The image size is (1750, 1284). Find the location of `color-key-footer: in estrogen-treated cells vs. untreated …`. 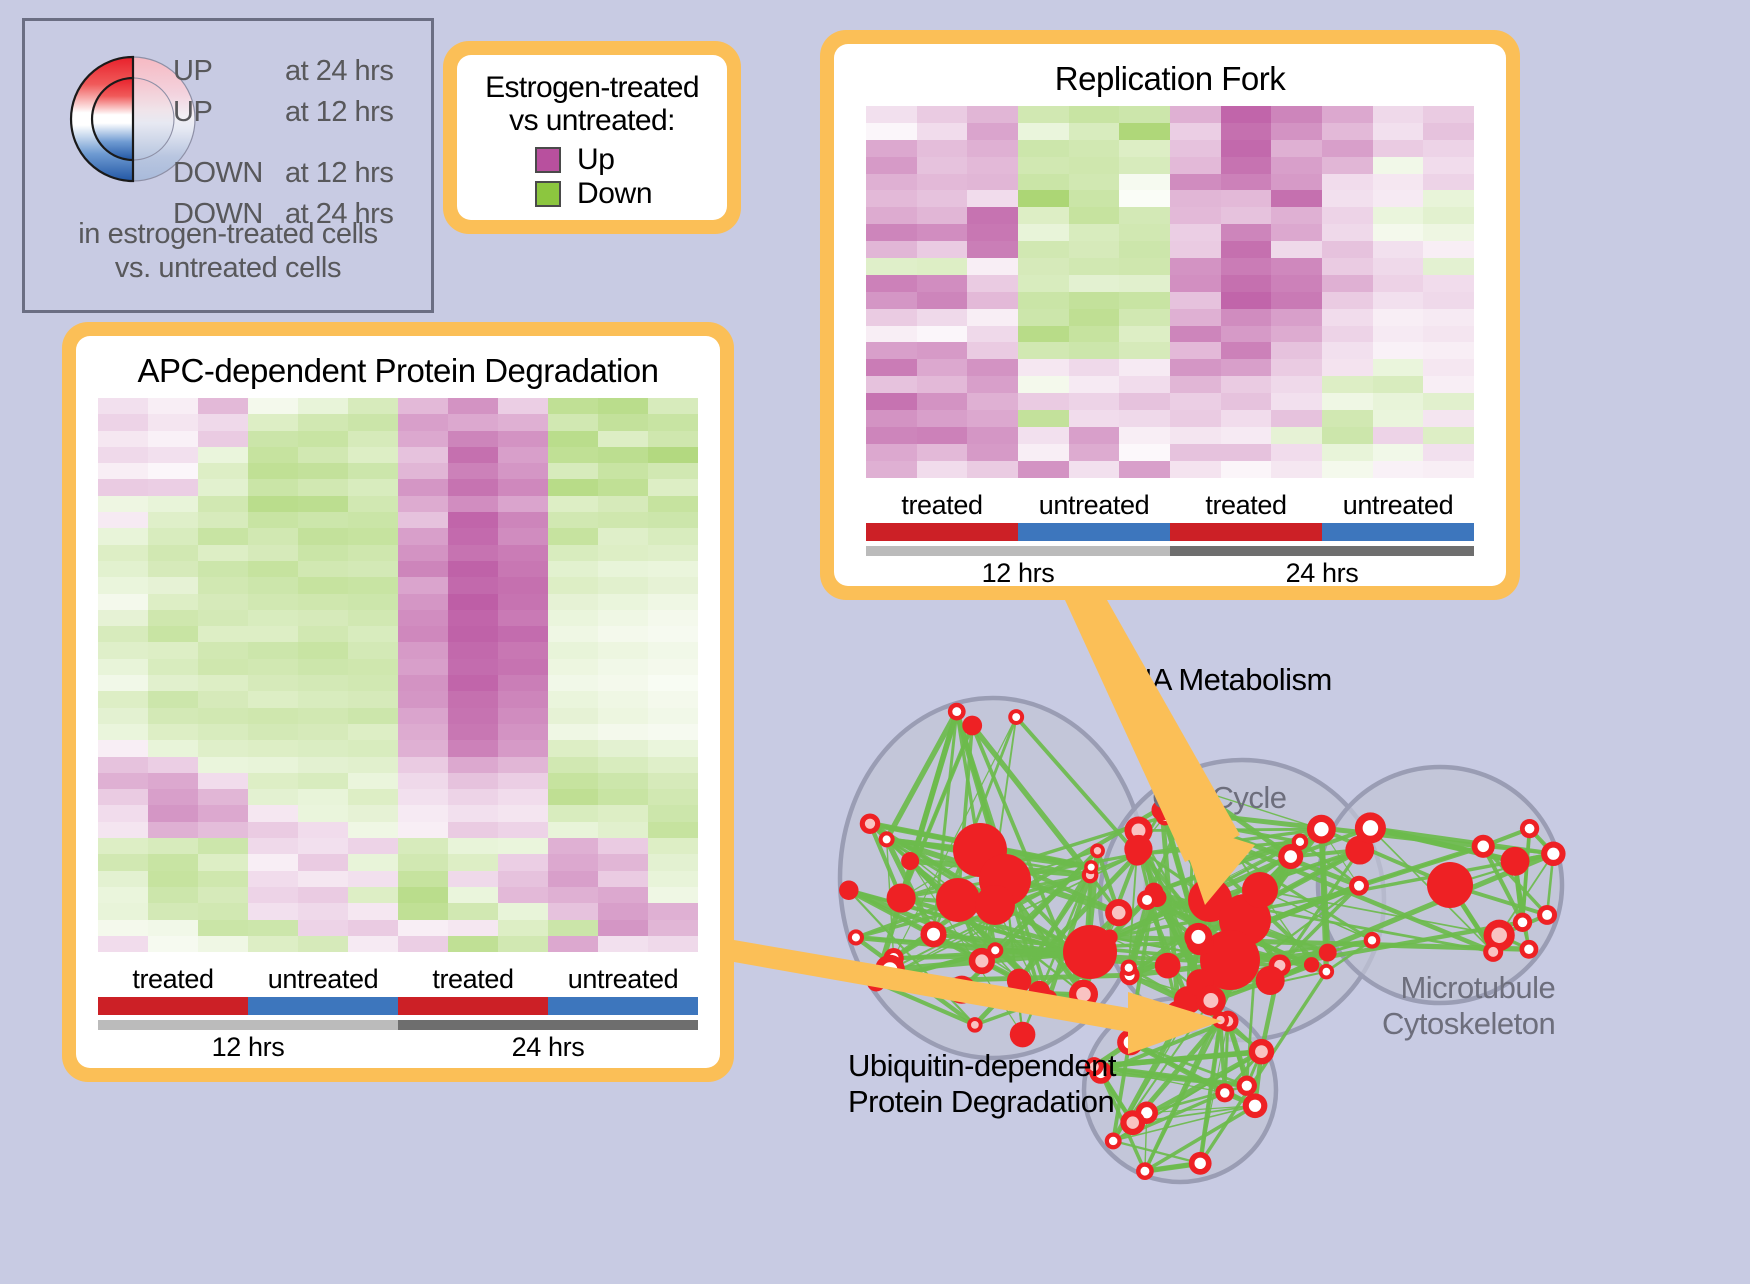

color-key-footer: in estrogen-treated cells vs. untreated … is located at coordinates (228, 251).